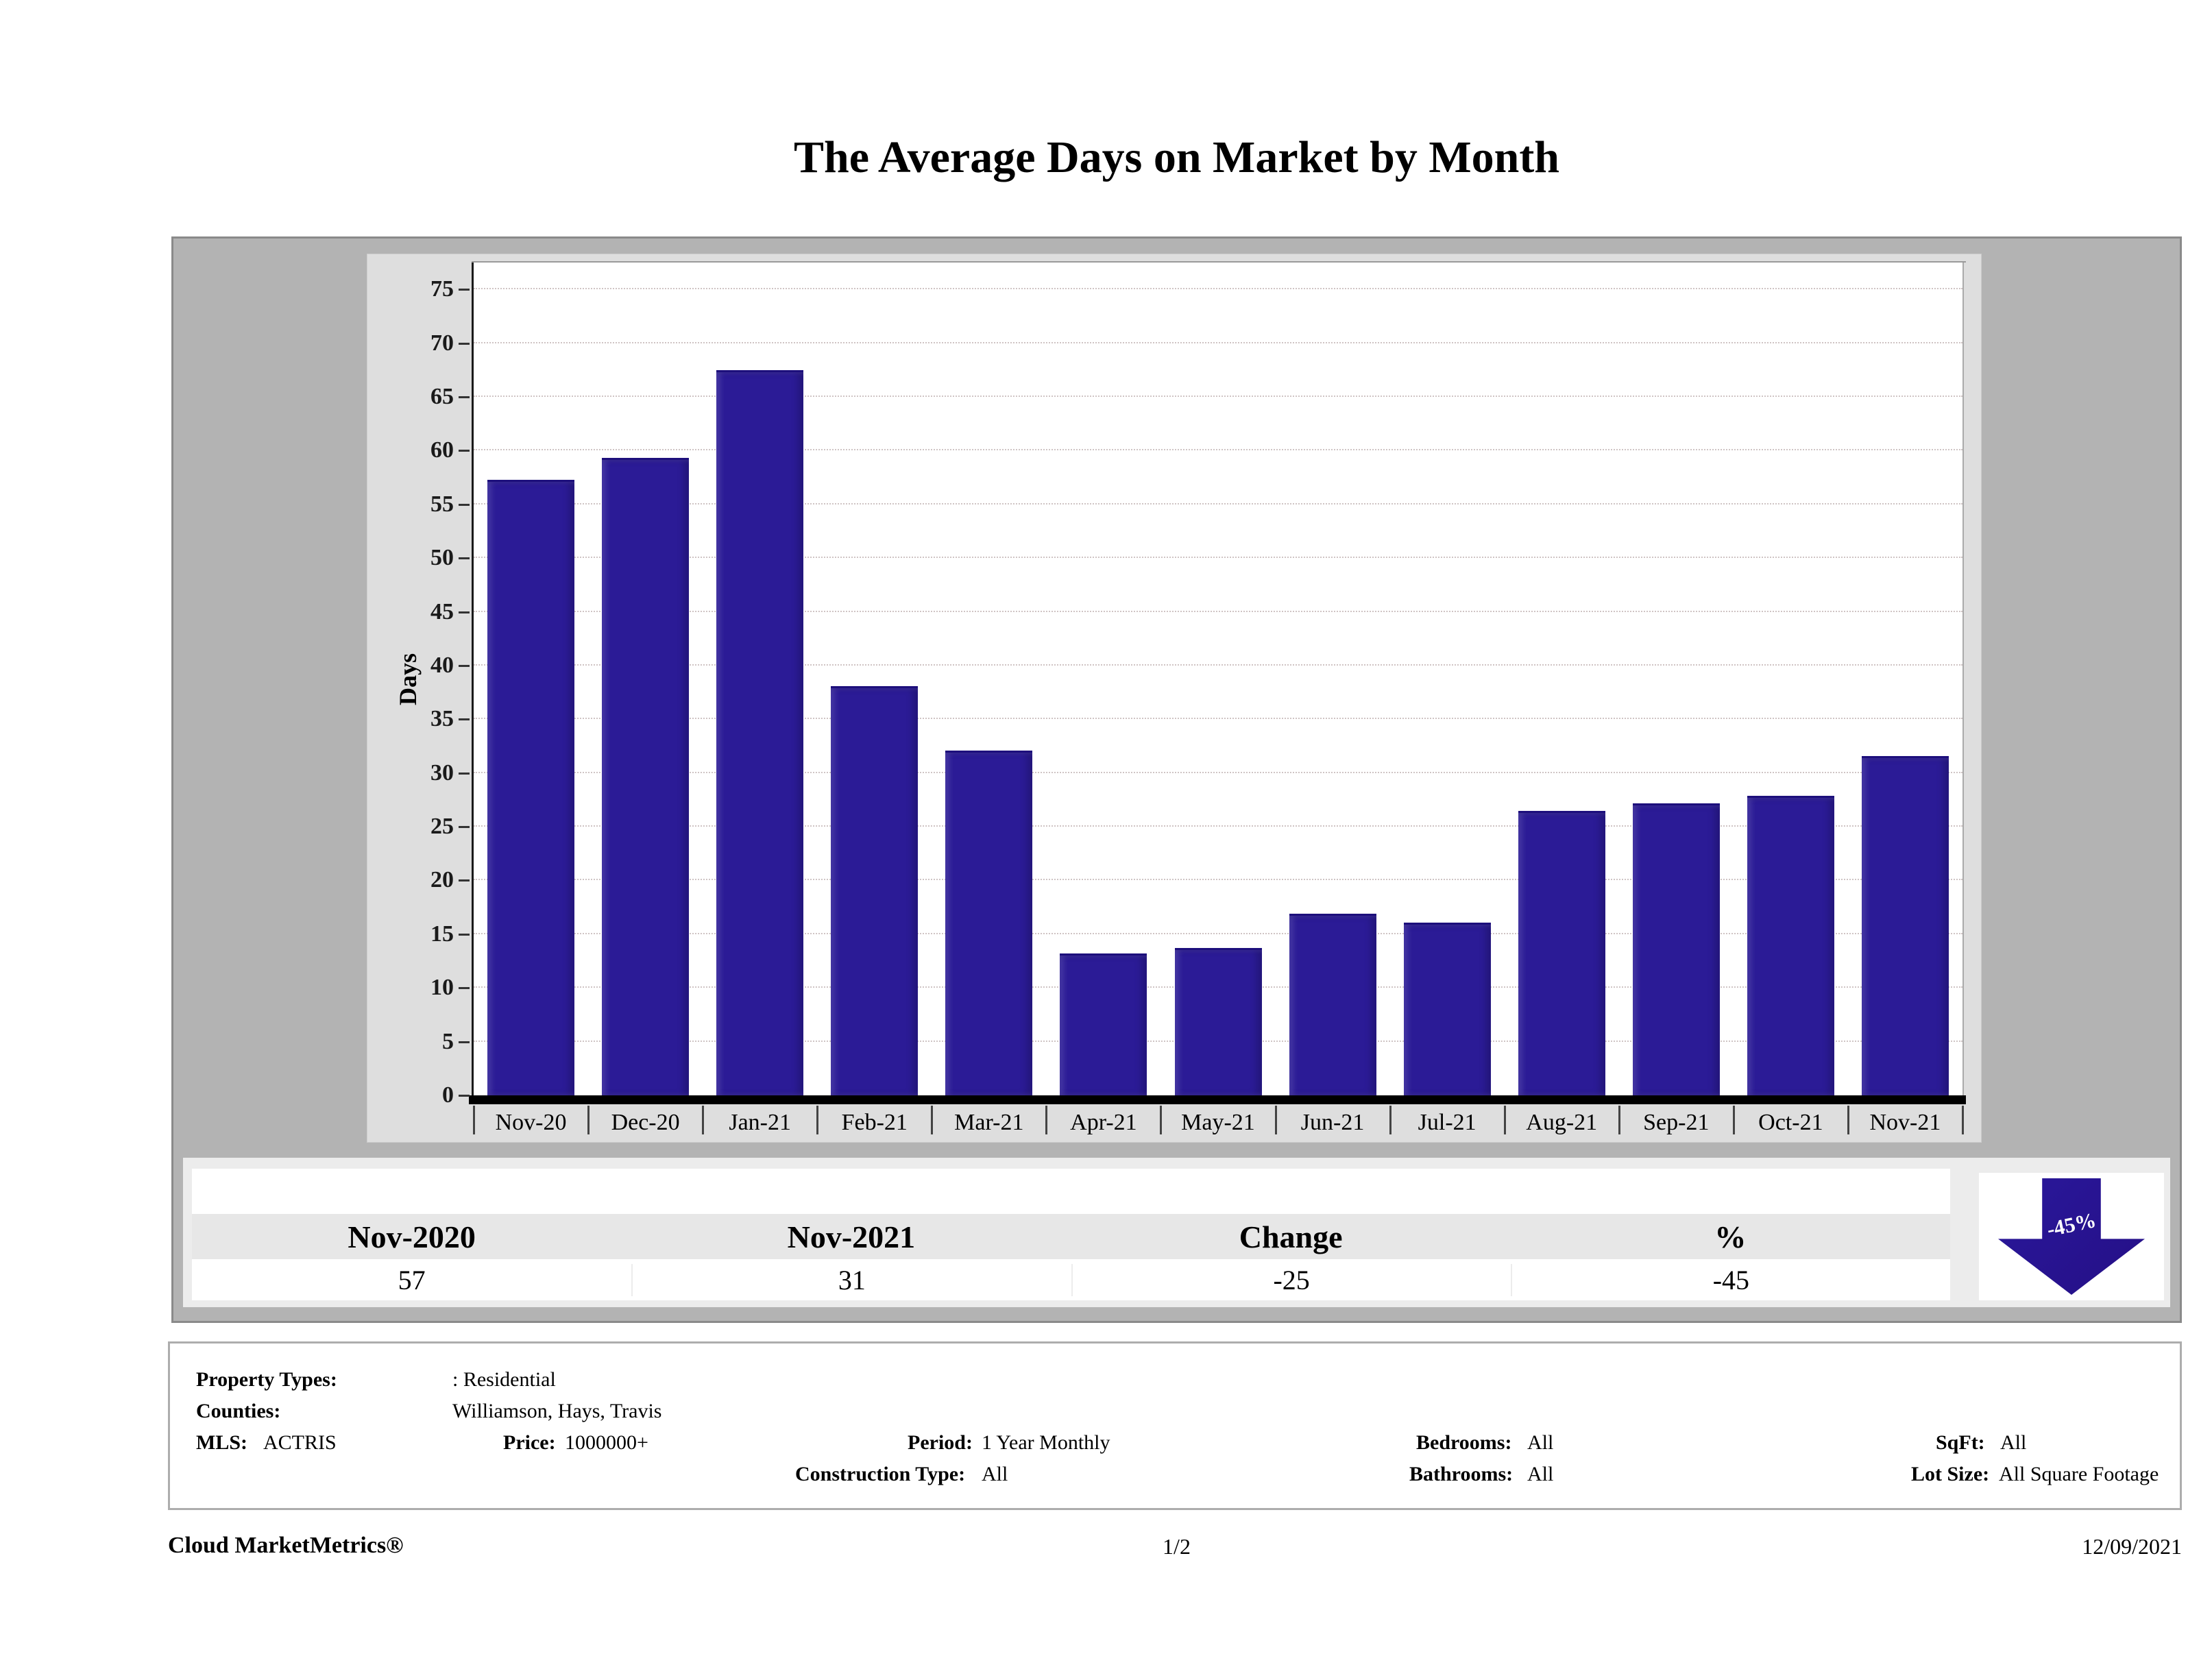 The width and height of the screenshot is (2212, 1678). What do you see at coordinates (442, 665) in the screenshot?
I see `y-tick-label-40: 40` at bounding box center [442, 665].